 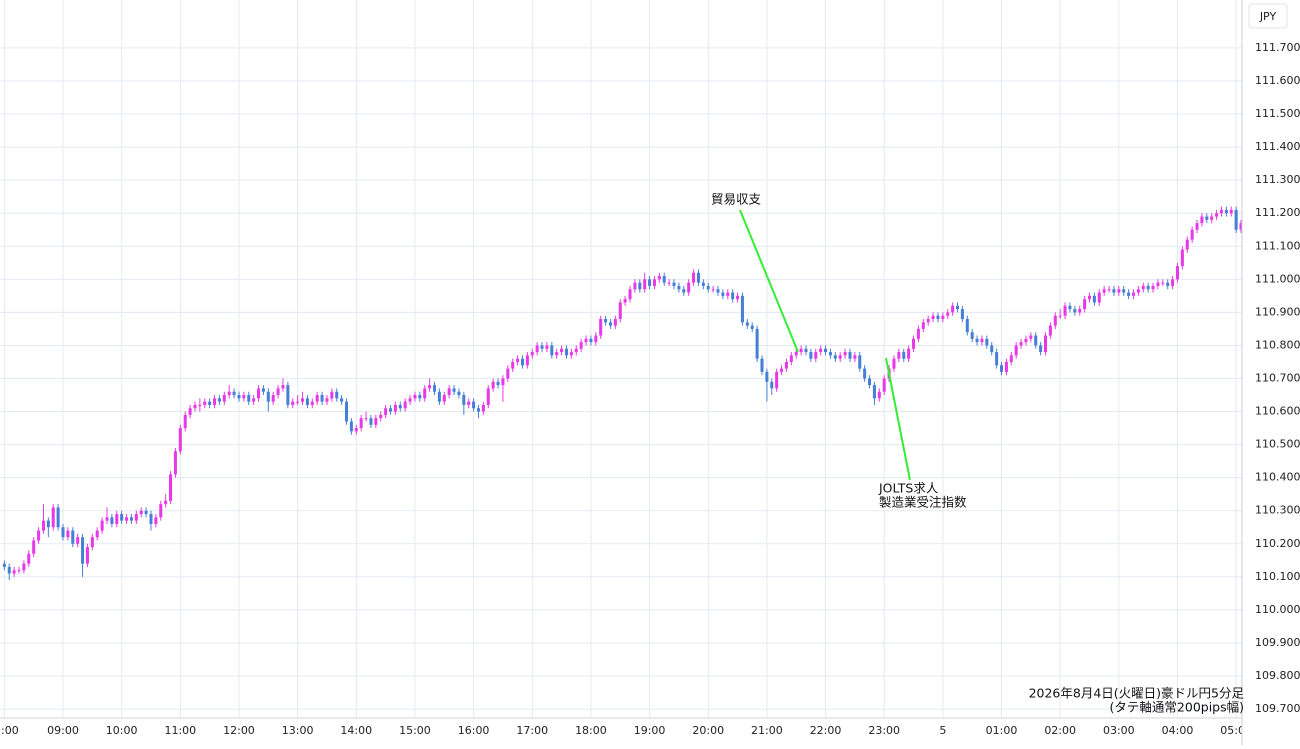 What do you see at coordinates (474, 730) in the screenshot?
I see `x-tick-label: 16:00` at bounding box center [474, 730].